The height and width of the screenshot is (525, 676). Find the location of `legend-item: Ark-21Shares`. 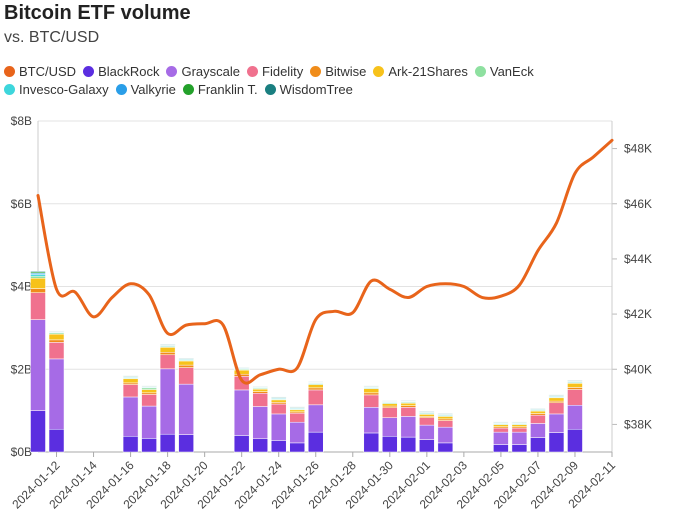

legend-item: Ark-21Shares is located at coordinates (420, 71).